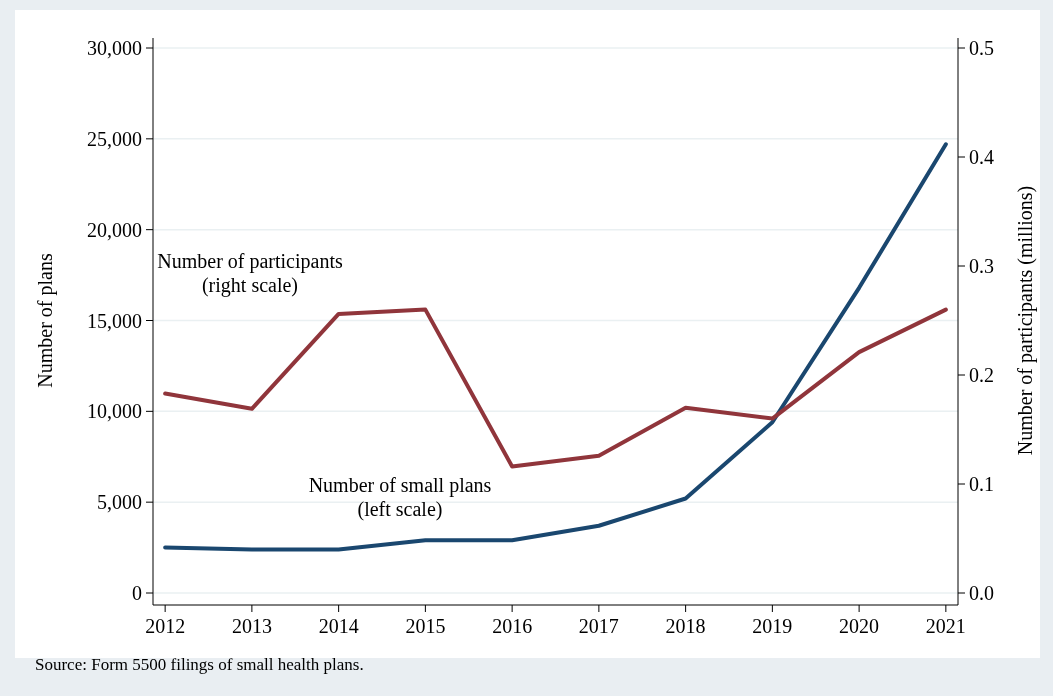 The height and width of the screenshot is (696, 1053). What do you see at coordinates (981, 593) in the screenshot?
I see `y2-tick-label: 0.0` at bounding box center [981, 593].